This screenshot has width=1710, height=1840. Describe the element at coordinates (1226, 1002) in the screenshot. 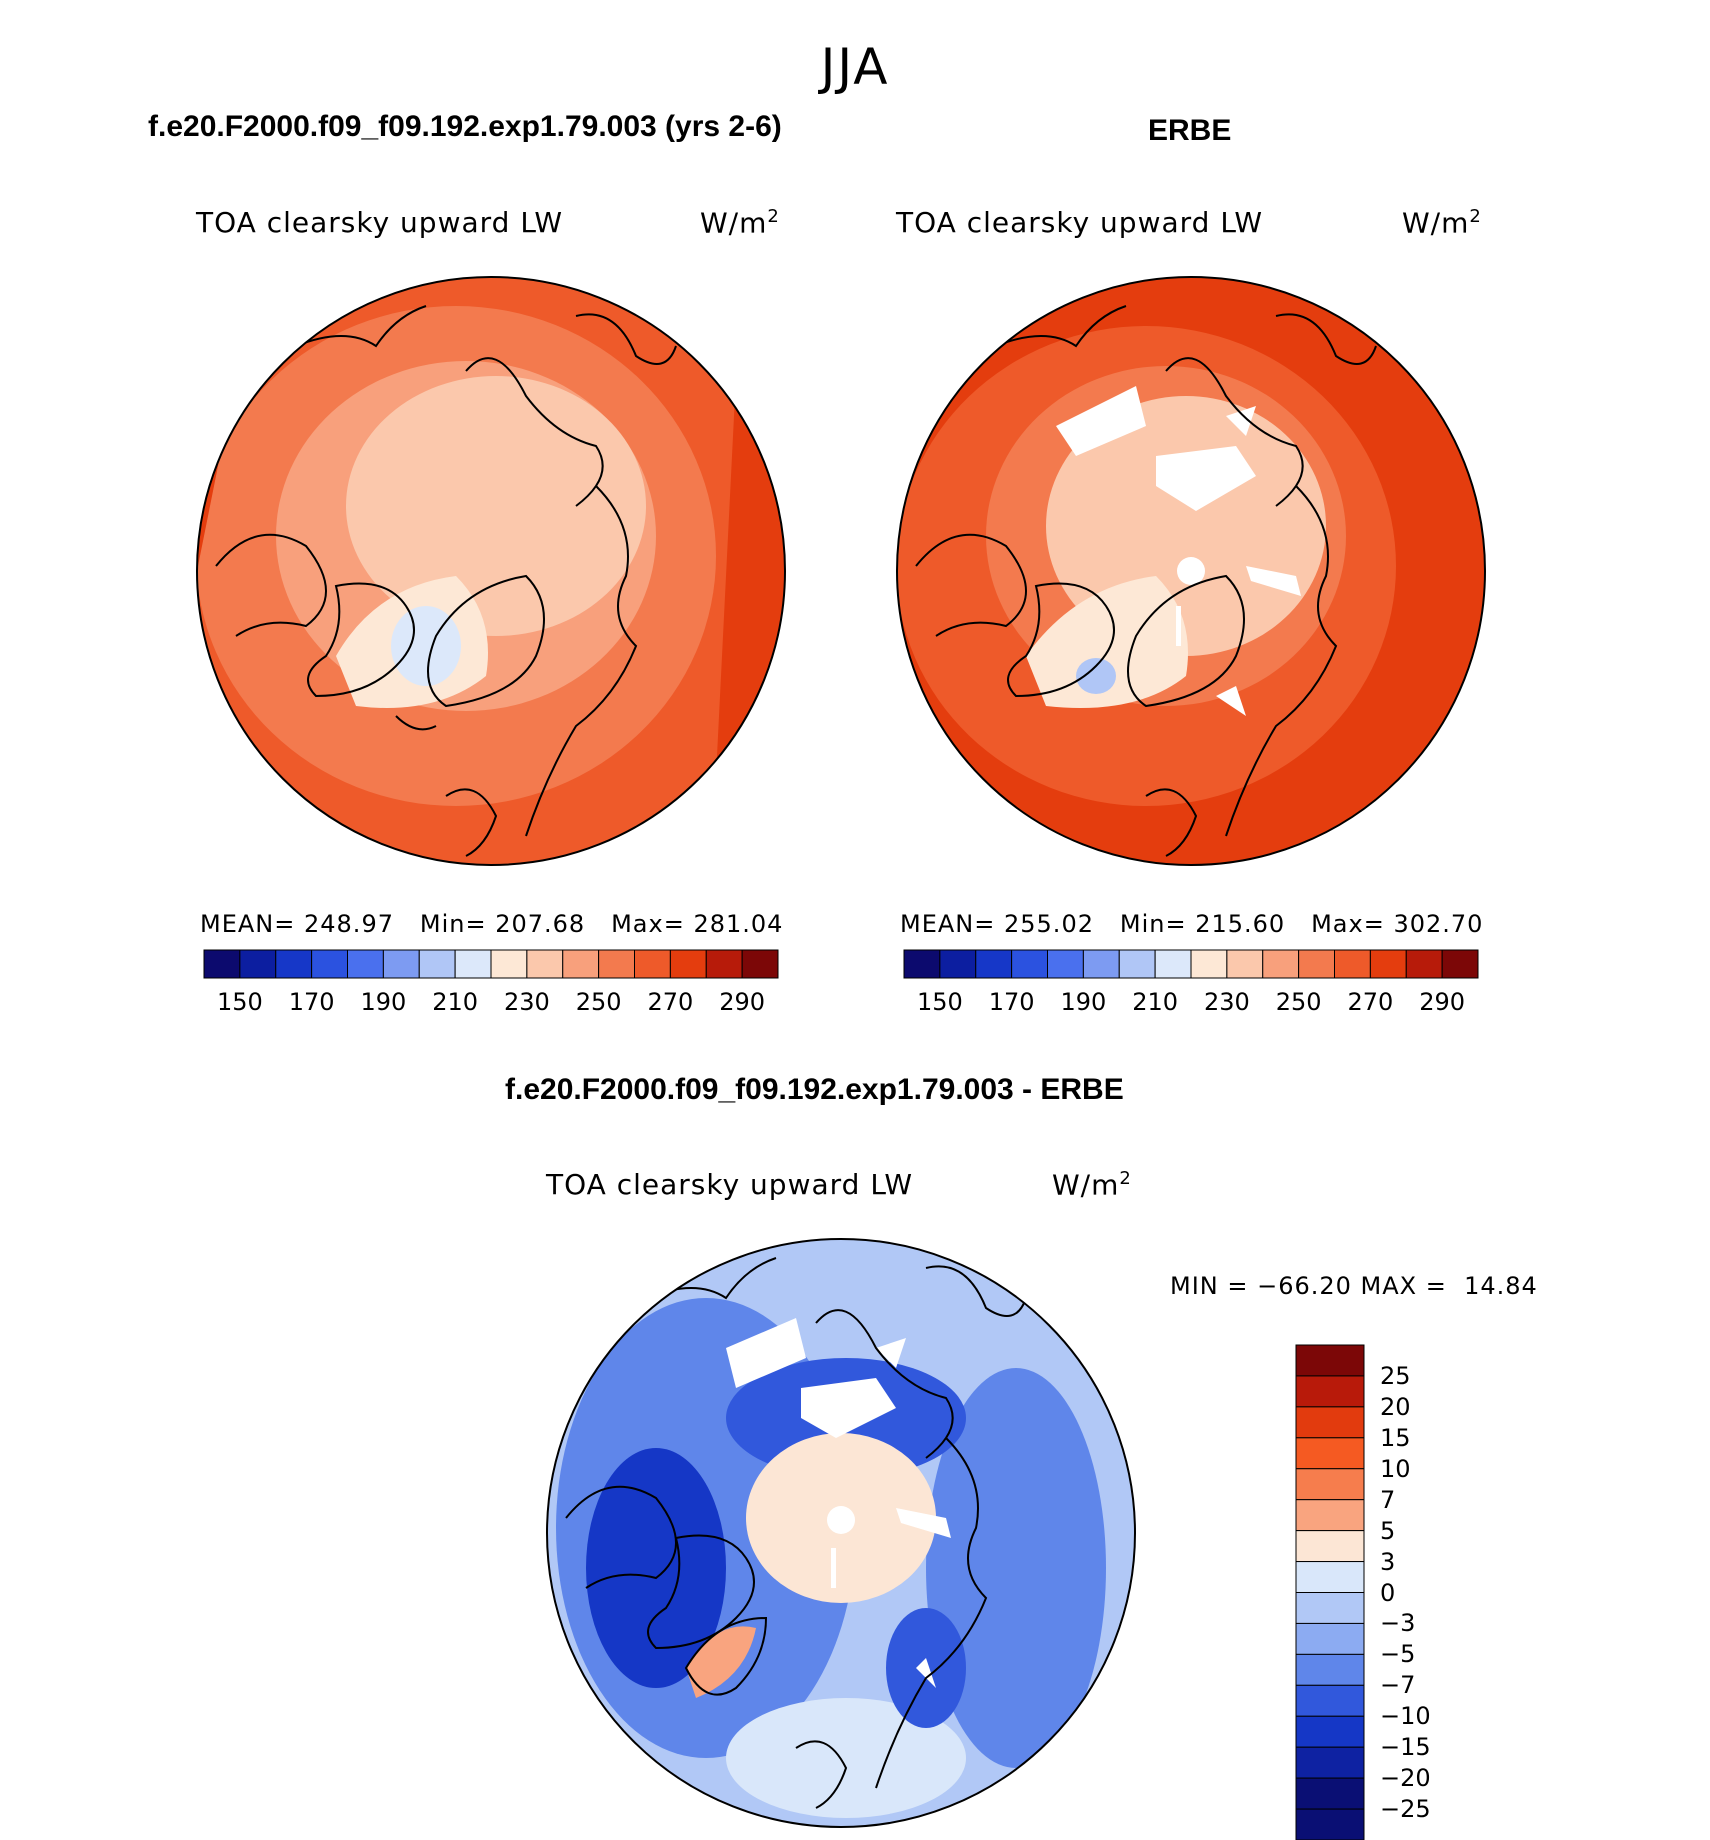

I see `panel2-colorbar-tick-label: 230` at that location.